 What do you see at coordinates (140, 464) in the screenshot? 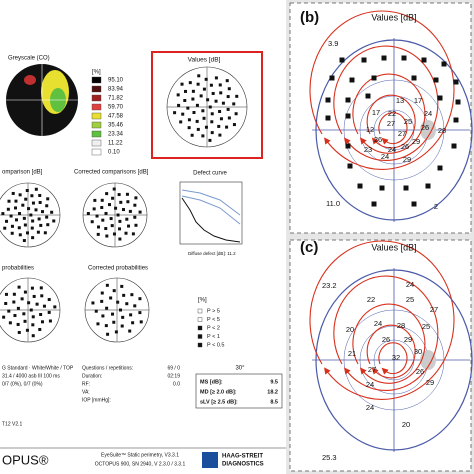
I see `software: OCTOPUS 900, SN 2940, V 2.3.0 / 3.3.1` at bounding box center [140, 464].